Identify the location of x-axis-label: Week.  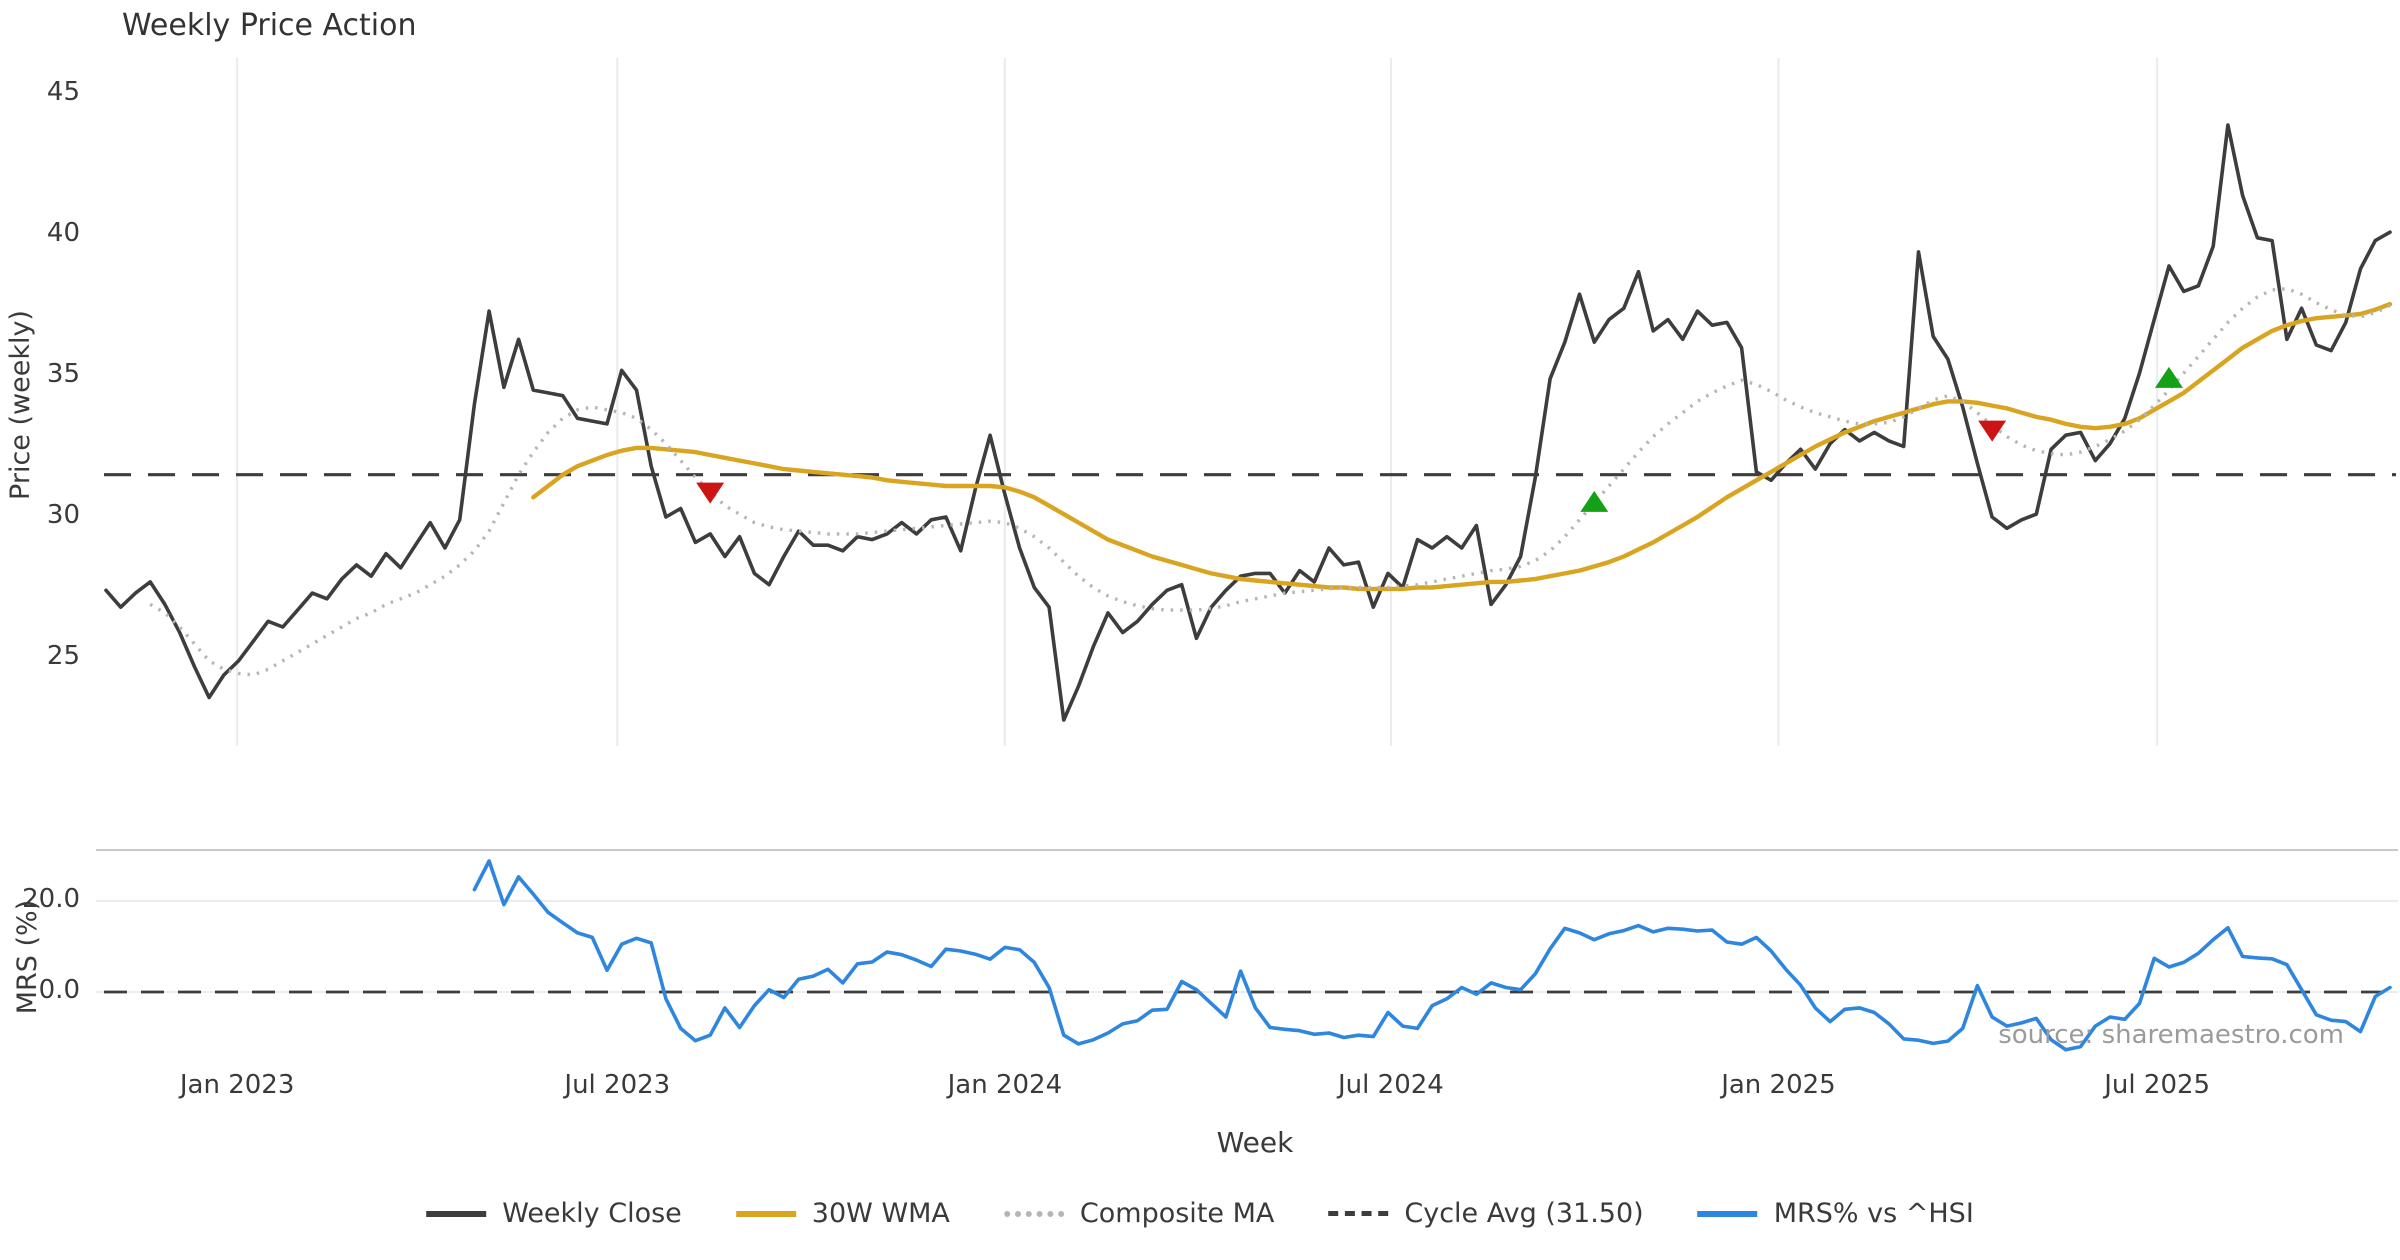
(1255, 1142).